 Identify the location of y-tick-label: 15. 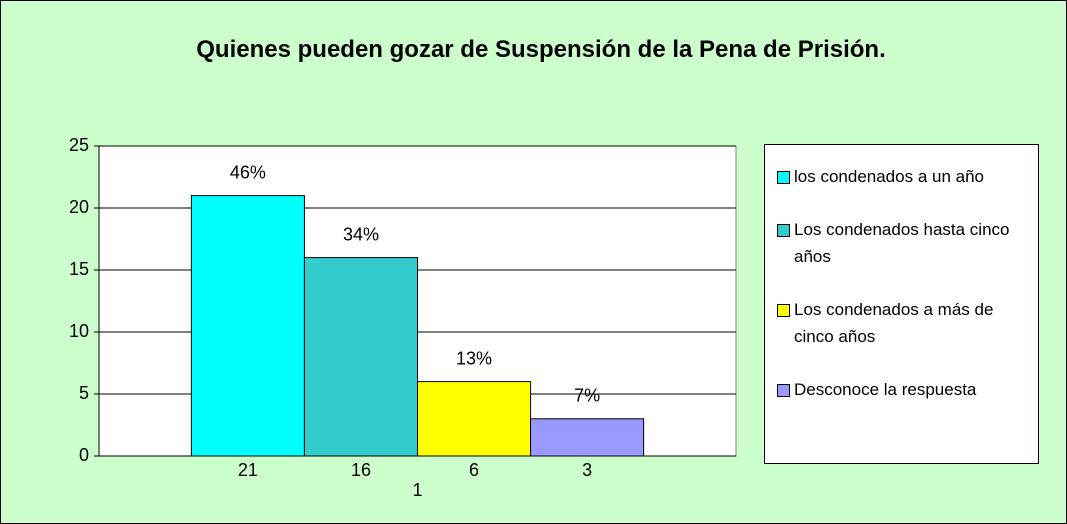
(79, 269).